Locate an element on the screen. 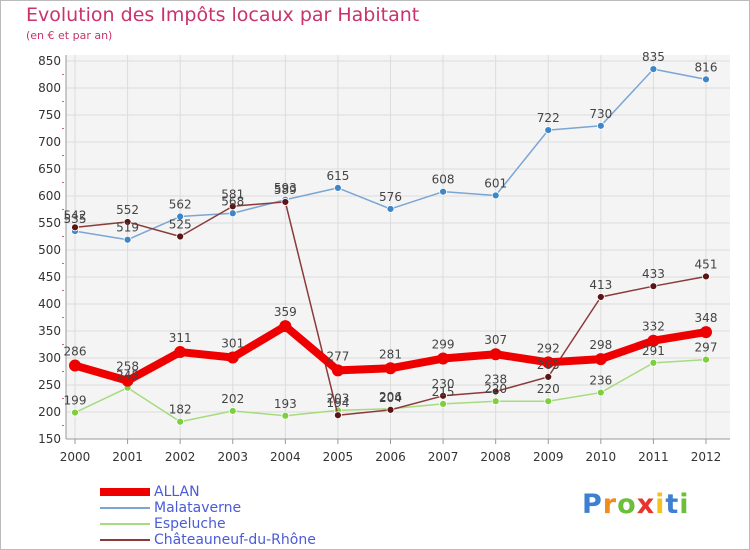  logo-letter: x is located at coordinates (646, 504).